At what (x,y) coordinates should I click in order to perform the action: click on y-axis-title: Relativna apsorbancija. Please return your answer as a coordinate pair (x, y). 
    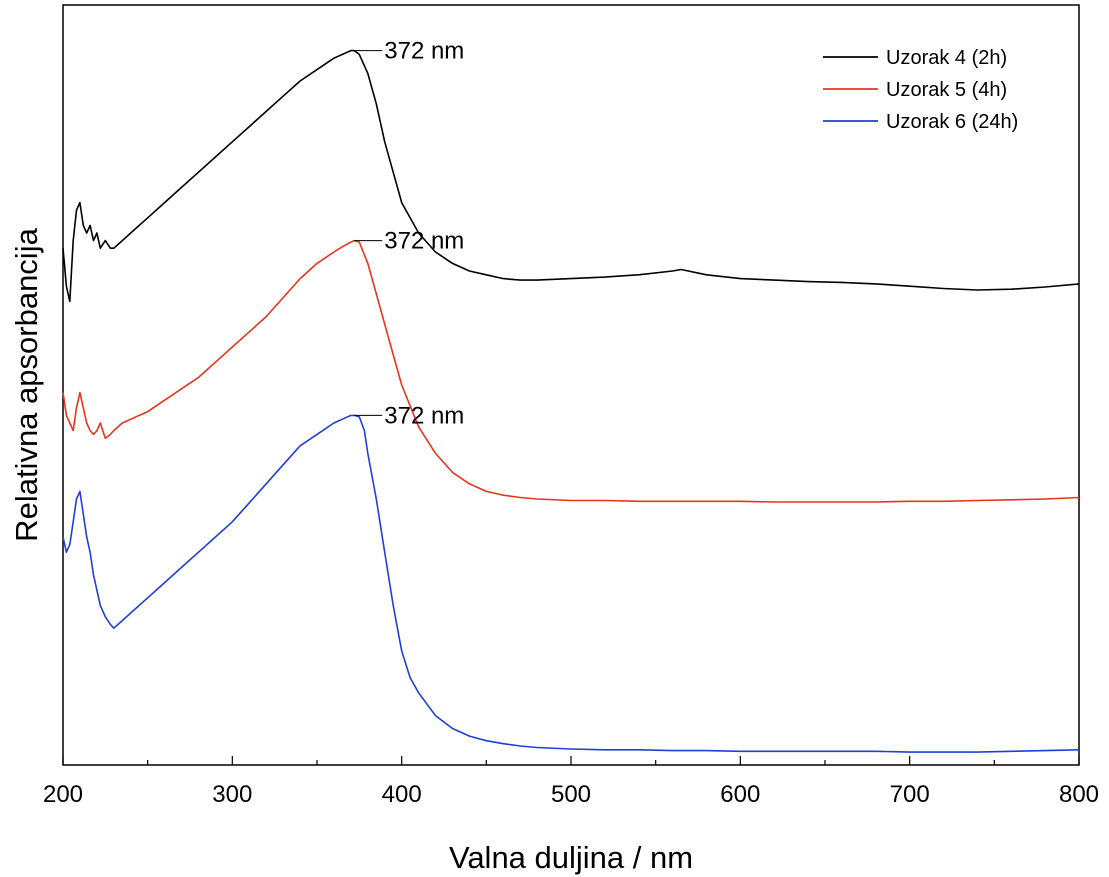
    Looking at the image, I should click on (26, 384).